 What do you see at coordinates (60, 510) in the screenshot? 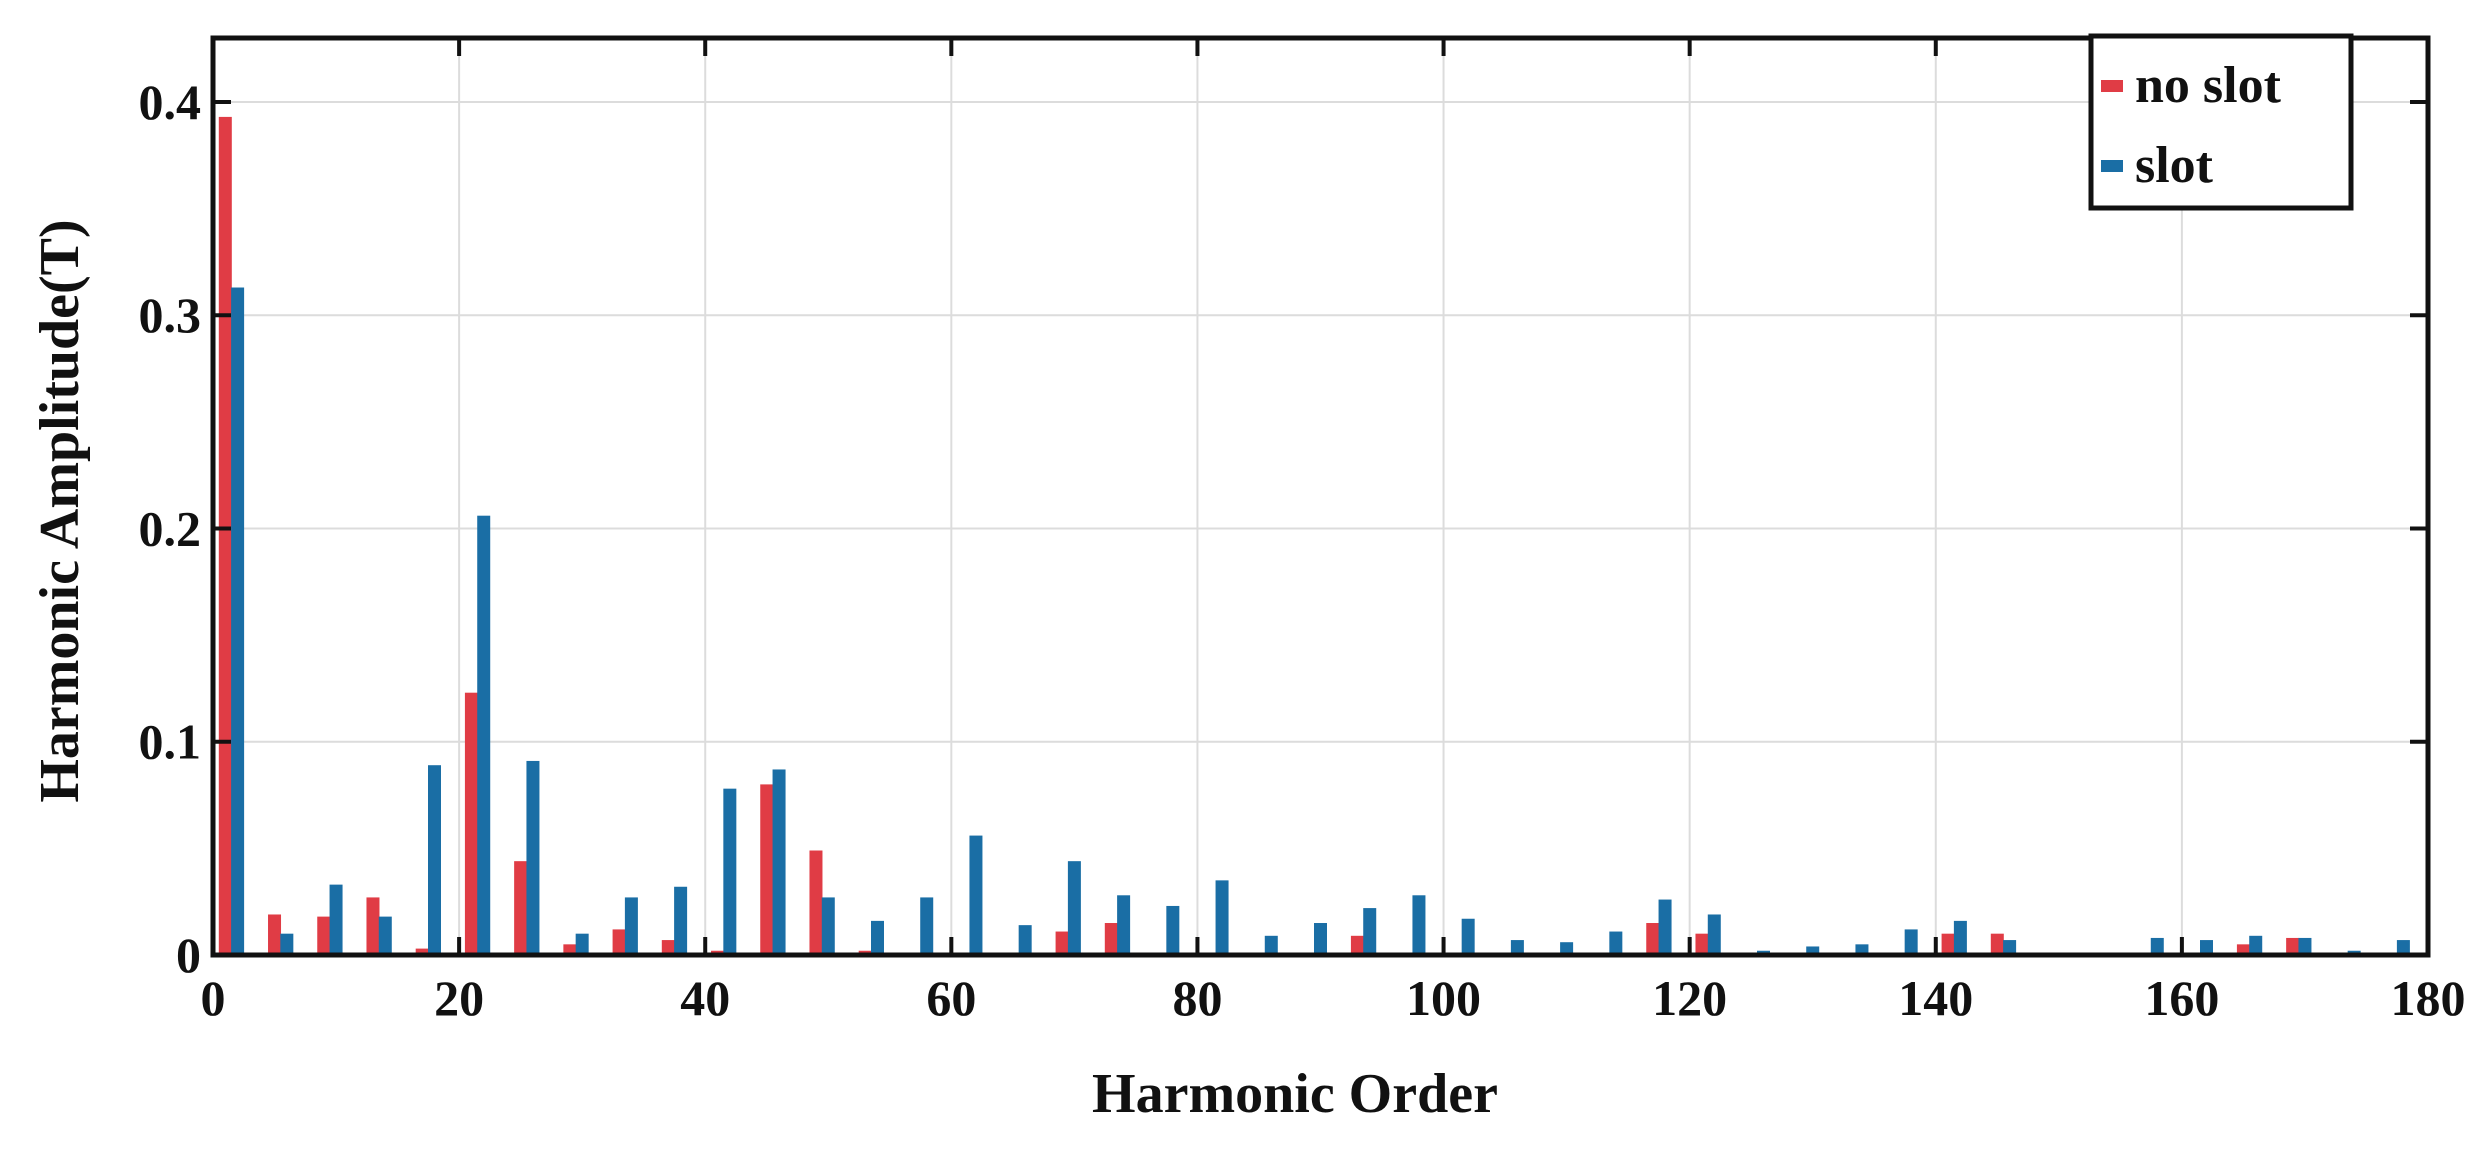
I see `y-axis-title: Harmonic Amplitude(T)` at bounding box center [60, 510].